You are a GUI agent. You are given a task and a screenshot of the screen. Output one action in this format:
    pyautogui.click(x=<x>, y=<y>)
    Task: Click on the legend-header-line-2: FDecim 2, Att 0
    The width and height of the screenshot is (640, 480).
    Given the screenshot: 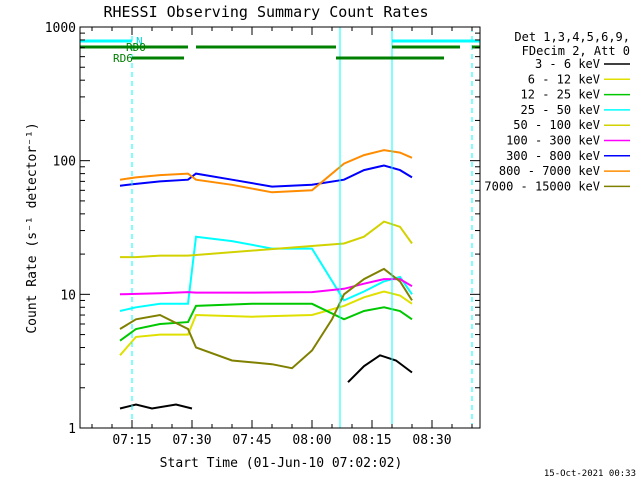 What is the action you would take?
    pyautogui.click(x=576, y=51)
    